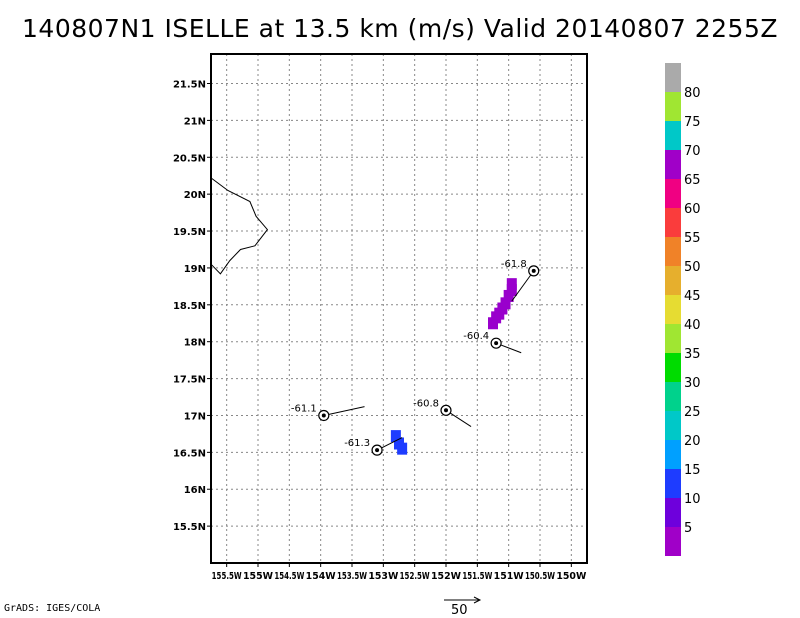  Describe the element at coordinates (357, 443) in the screenshot. I see `center-value-label: -61.3` at that location.